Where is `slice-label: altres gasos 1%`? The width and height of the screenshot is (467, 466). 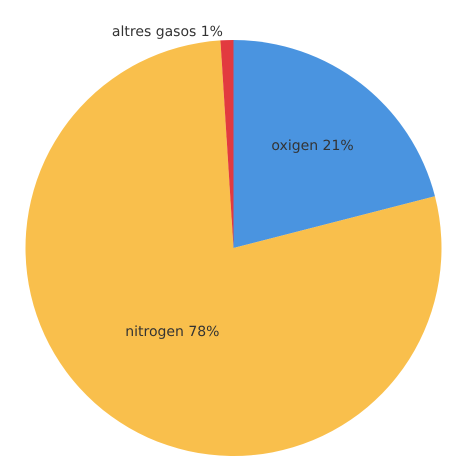
slice-label: altres gasos 1% is located at coordinates (167, 32).